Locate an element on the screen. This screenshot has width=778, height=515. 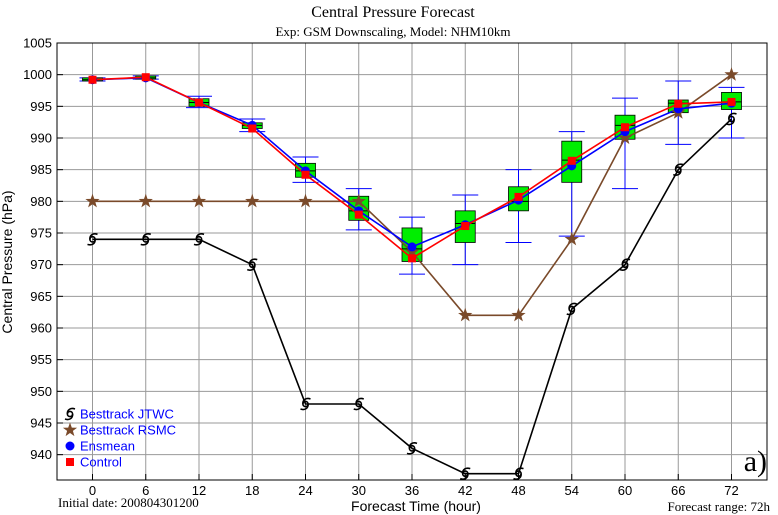
y-tick-label: 955 is located at coordinates (41, 359).